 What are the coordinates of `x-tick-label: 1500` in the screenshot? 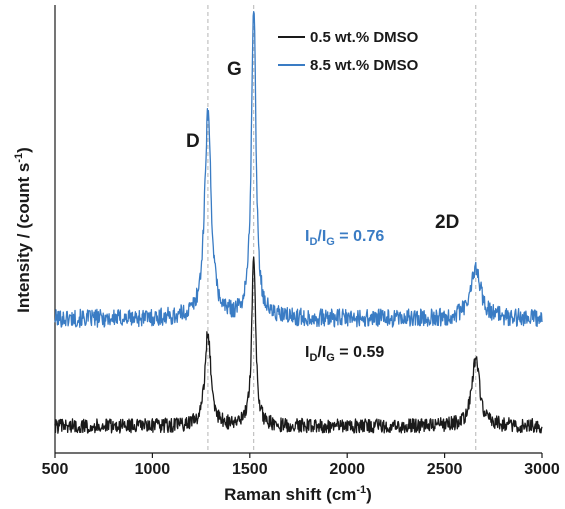 It's located at (250, 469).